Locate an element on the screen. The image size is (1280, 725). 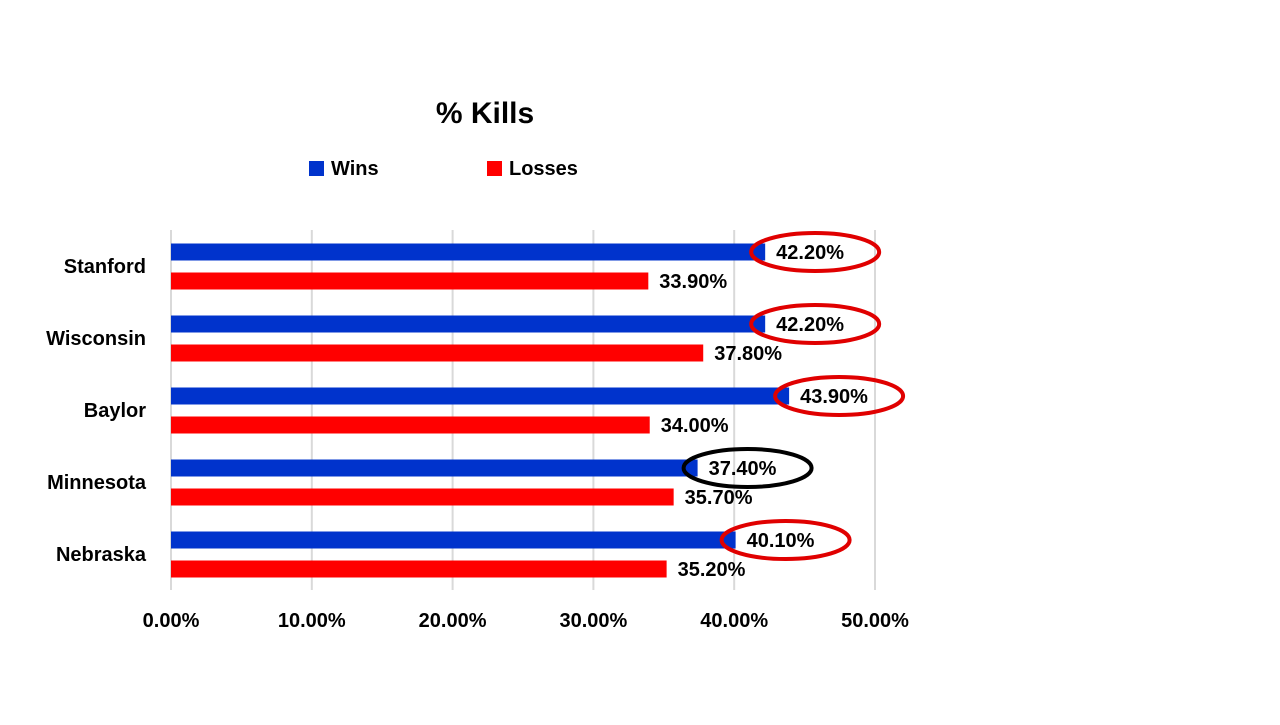
x-tick-labels: 0.00% 10.00% 20.00% 30.00% 40.00% 50.00% is located at coordinates (526, 621).